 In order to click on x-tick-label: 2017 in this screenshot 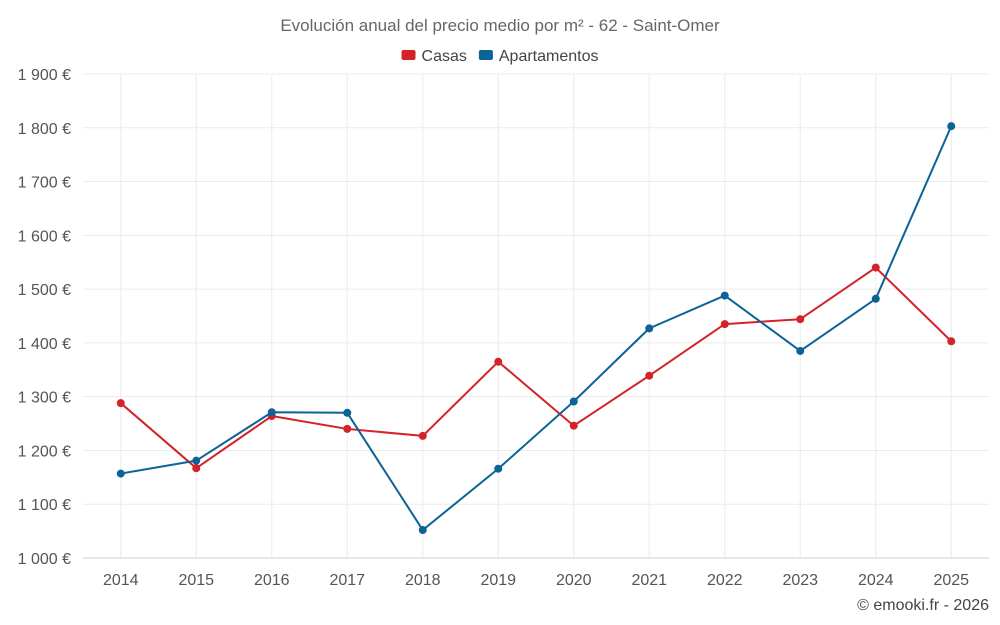, I will do `click(347, 580)`.